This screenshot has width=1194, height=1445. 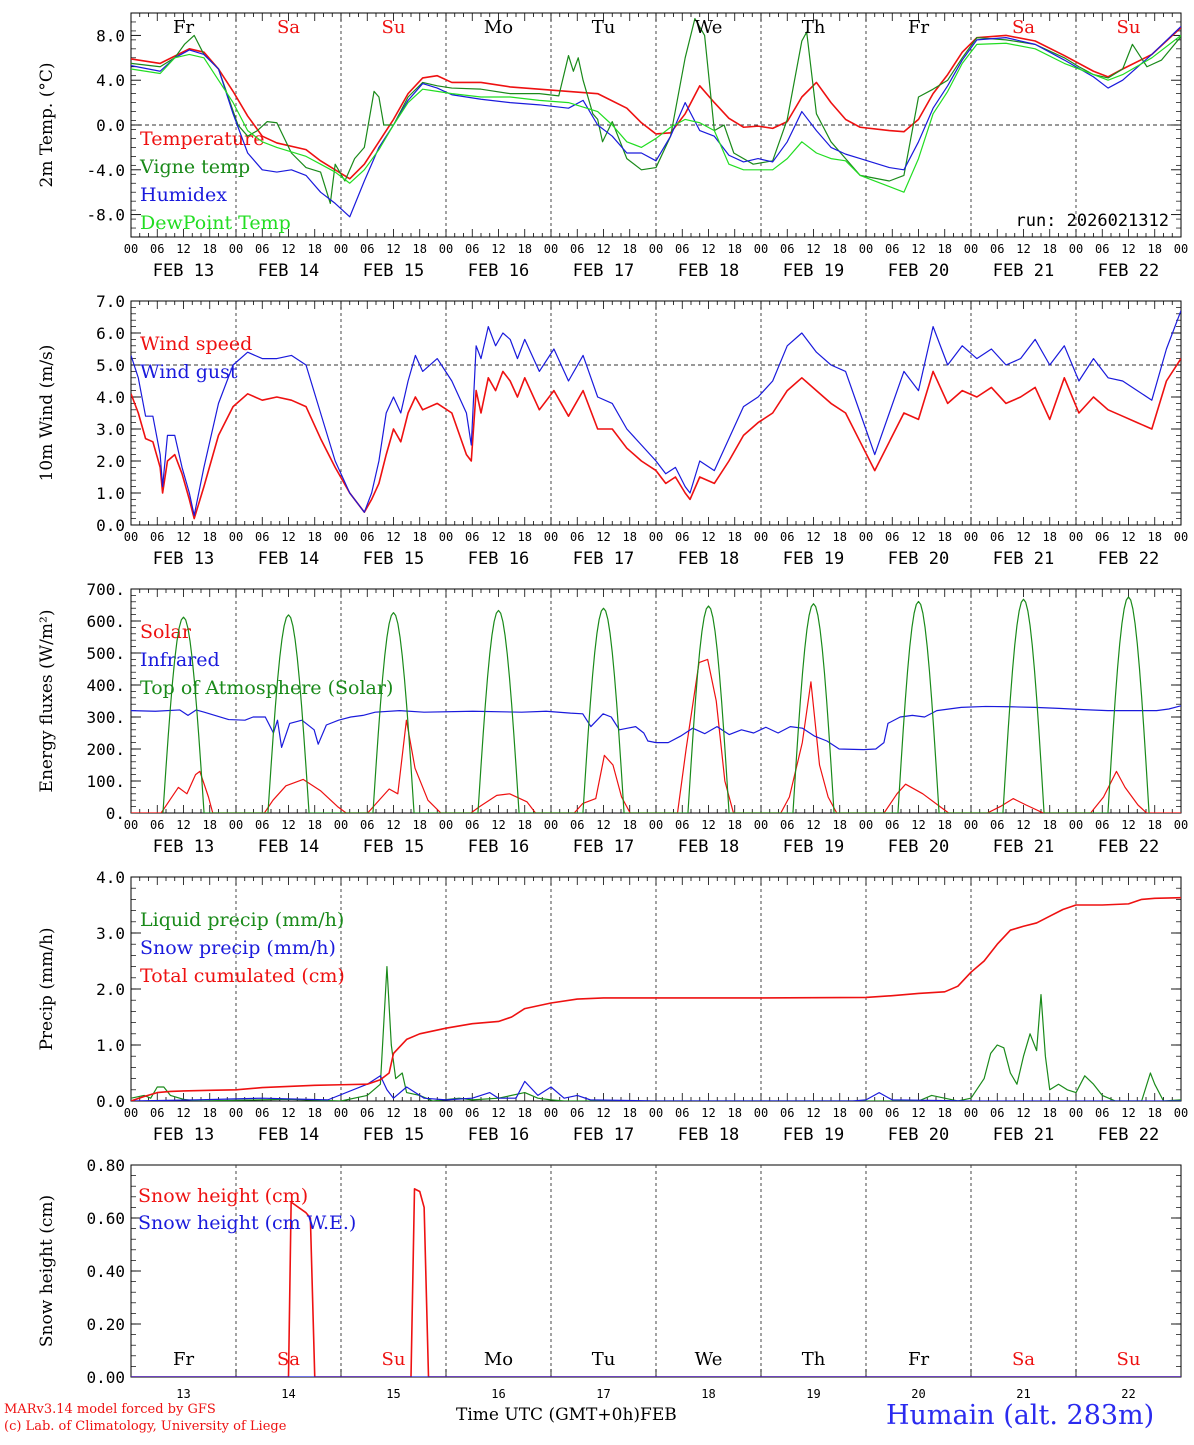 I want to click on y-tick-label: 4.0, so click(x=110, y=397).